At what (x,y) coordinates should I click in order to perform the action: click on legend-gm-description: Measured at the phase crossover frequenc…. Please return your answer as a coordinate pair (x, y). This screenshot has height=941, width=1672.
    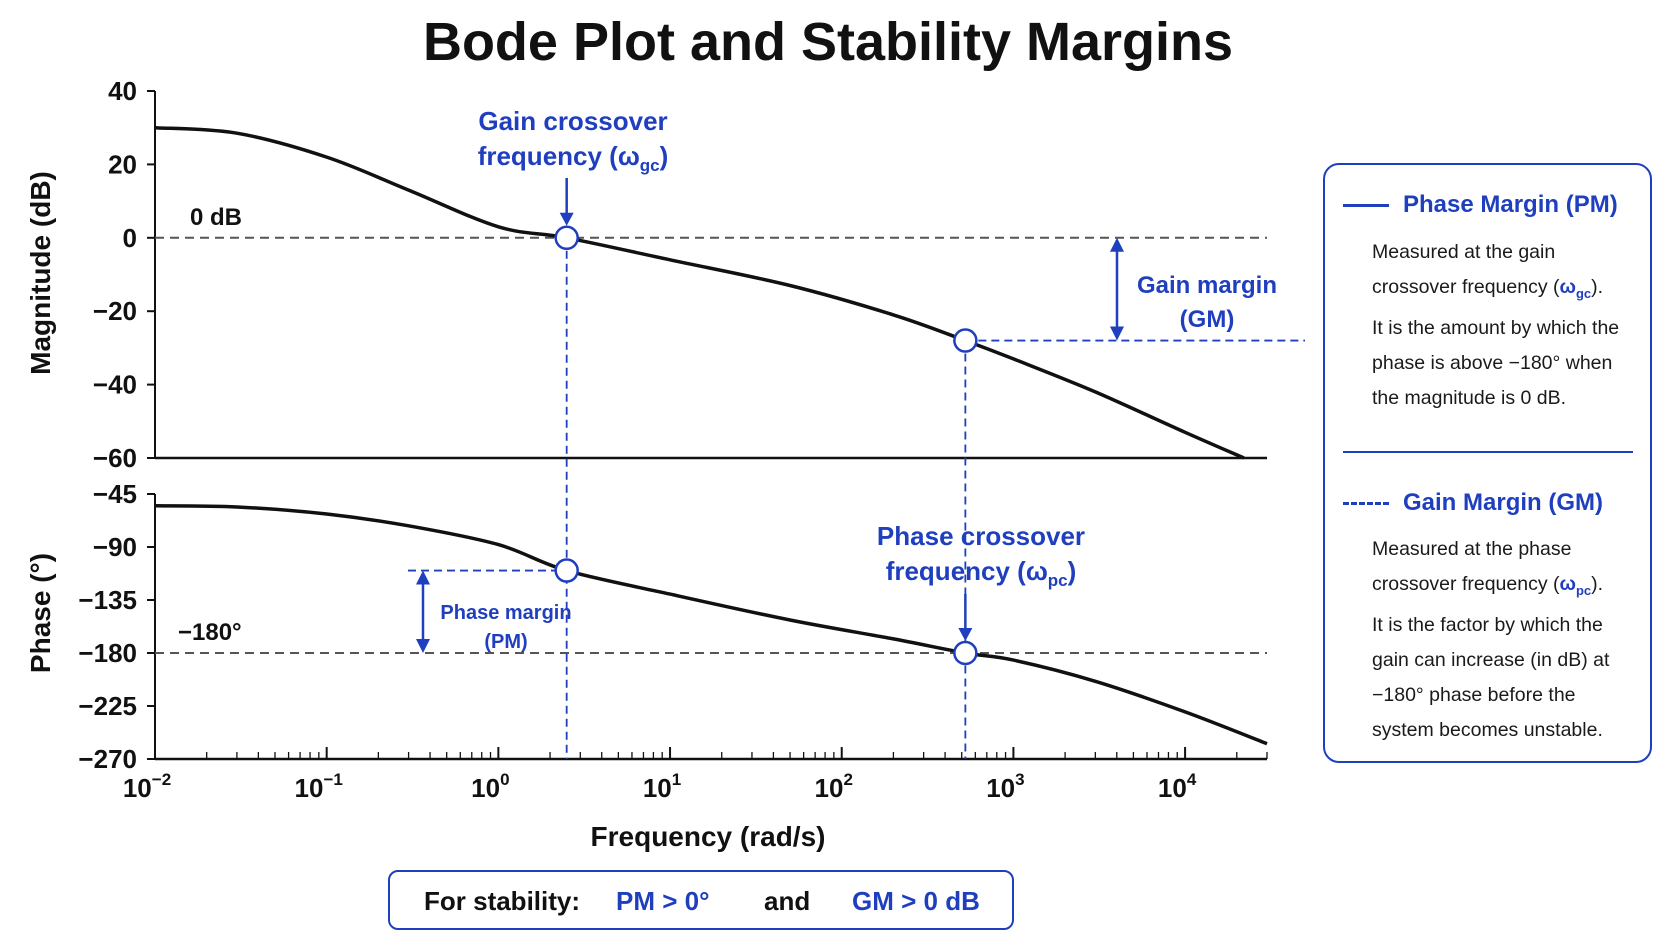
    Looking at the image, I should click on (1507, 640).